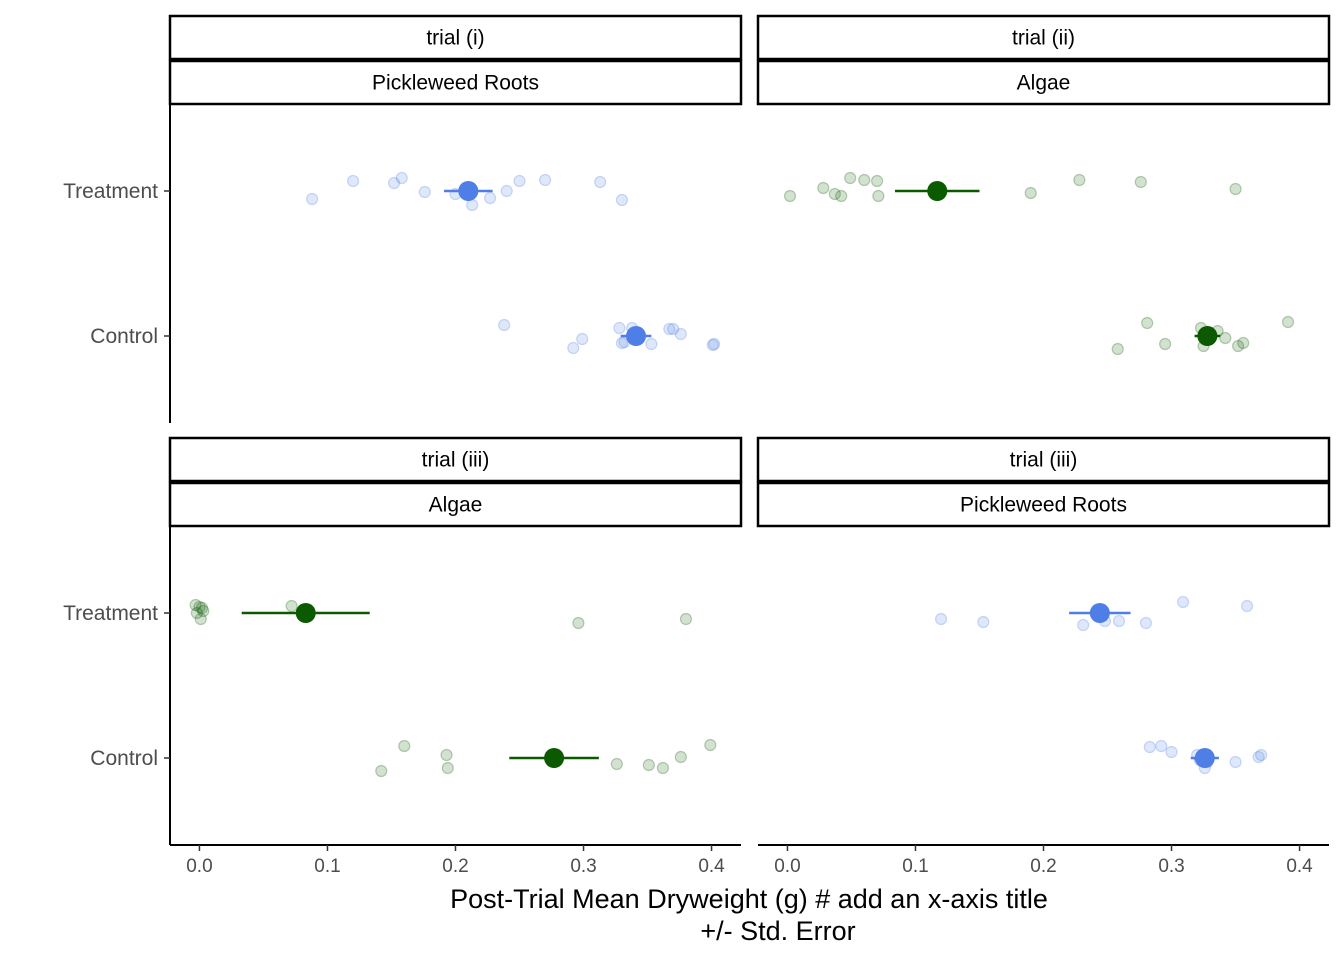 The image size is (1344, 960). I want to click on facet-strip-trial-label: trial (ii), so click(1043, 38).